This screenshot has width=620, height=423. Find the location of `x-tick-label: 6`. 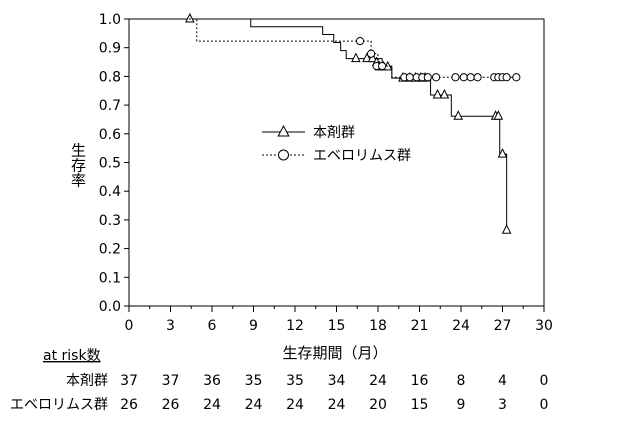

x-tick-label: 6 is located at coordinates (212, 326).